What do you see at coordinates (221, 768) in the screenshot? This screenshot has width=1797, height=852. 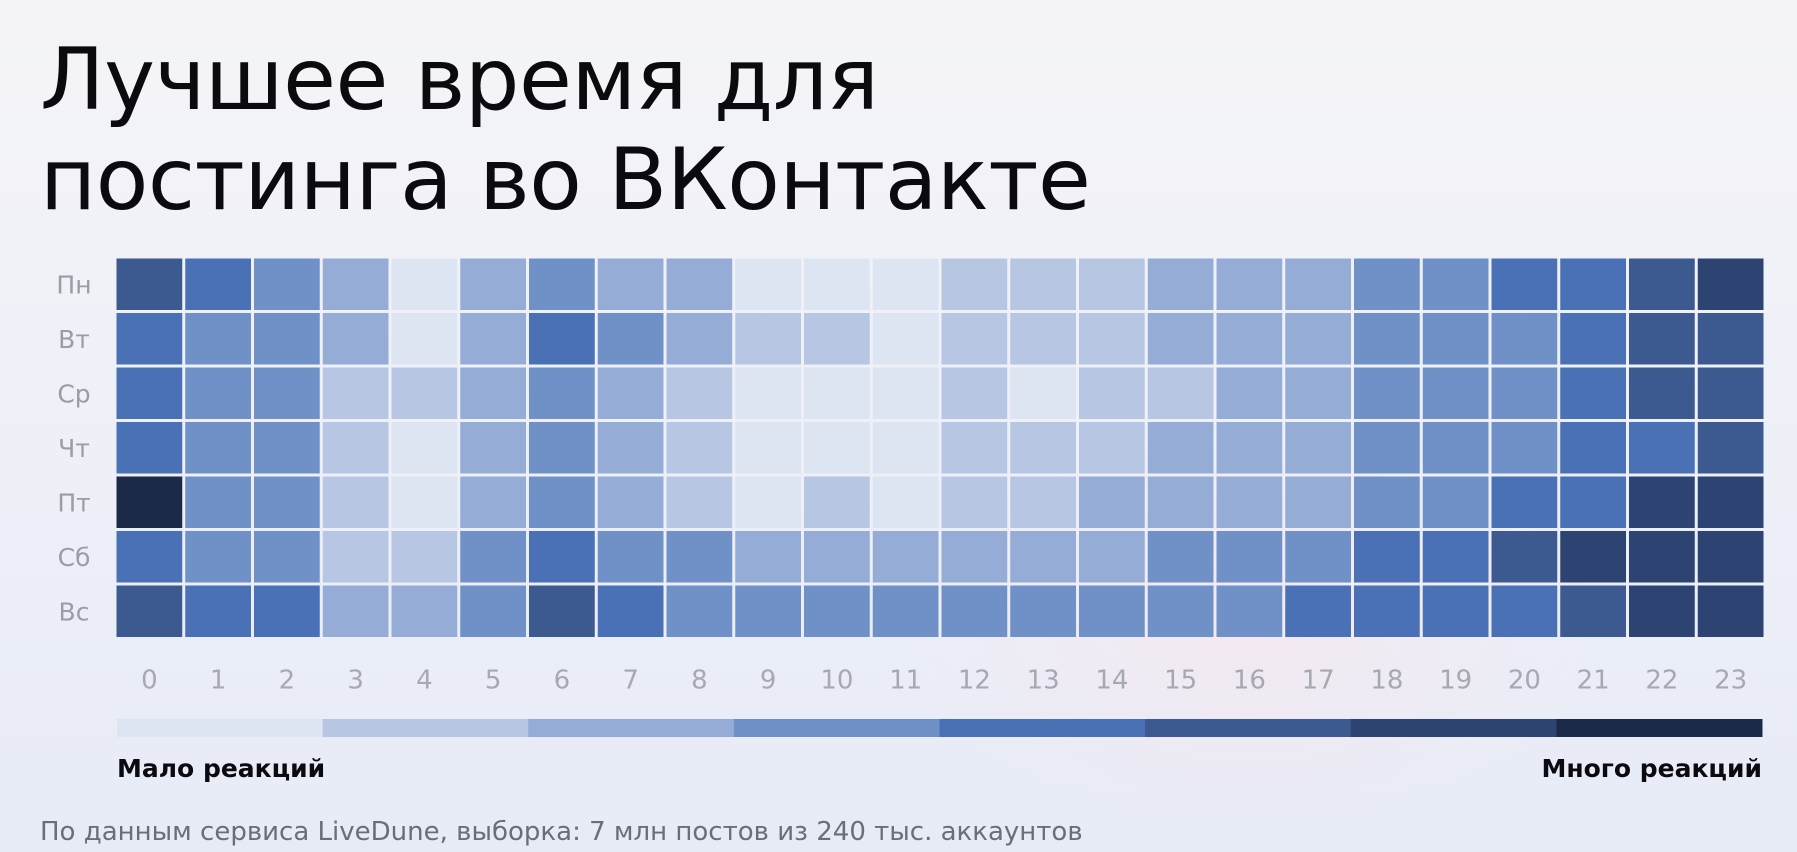 I see `legend-low-label: Мало реакций` at bounding box center [221, 768].